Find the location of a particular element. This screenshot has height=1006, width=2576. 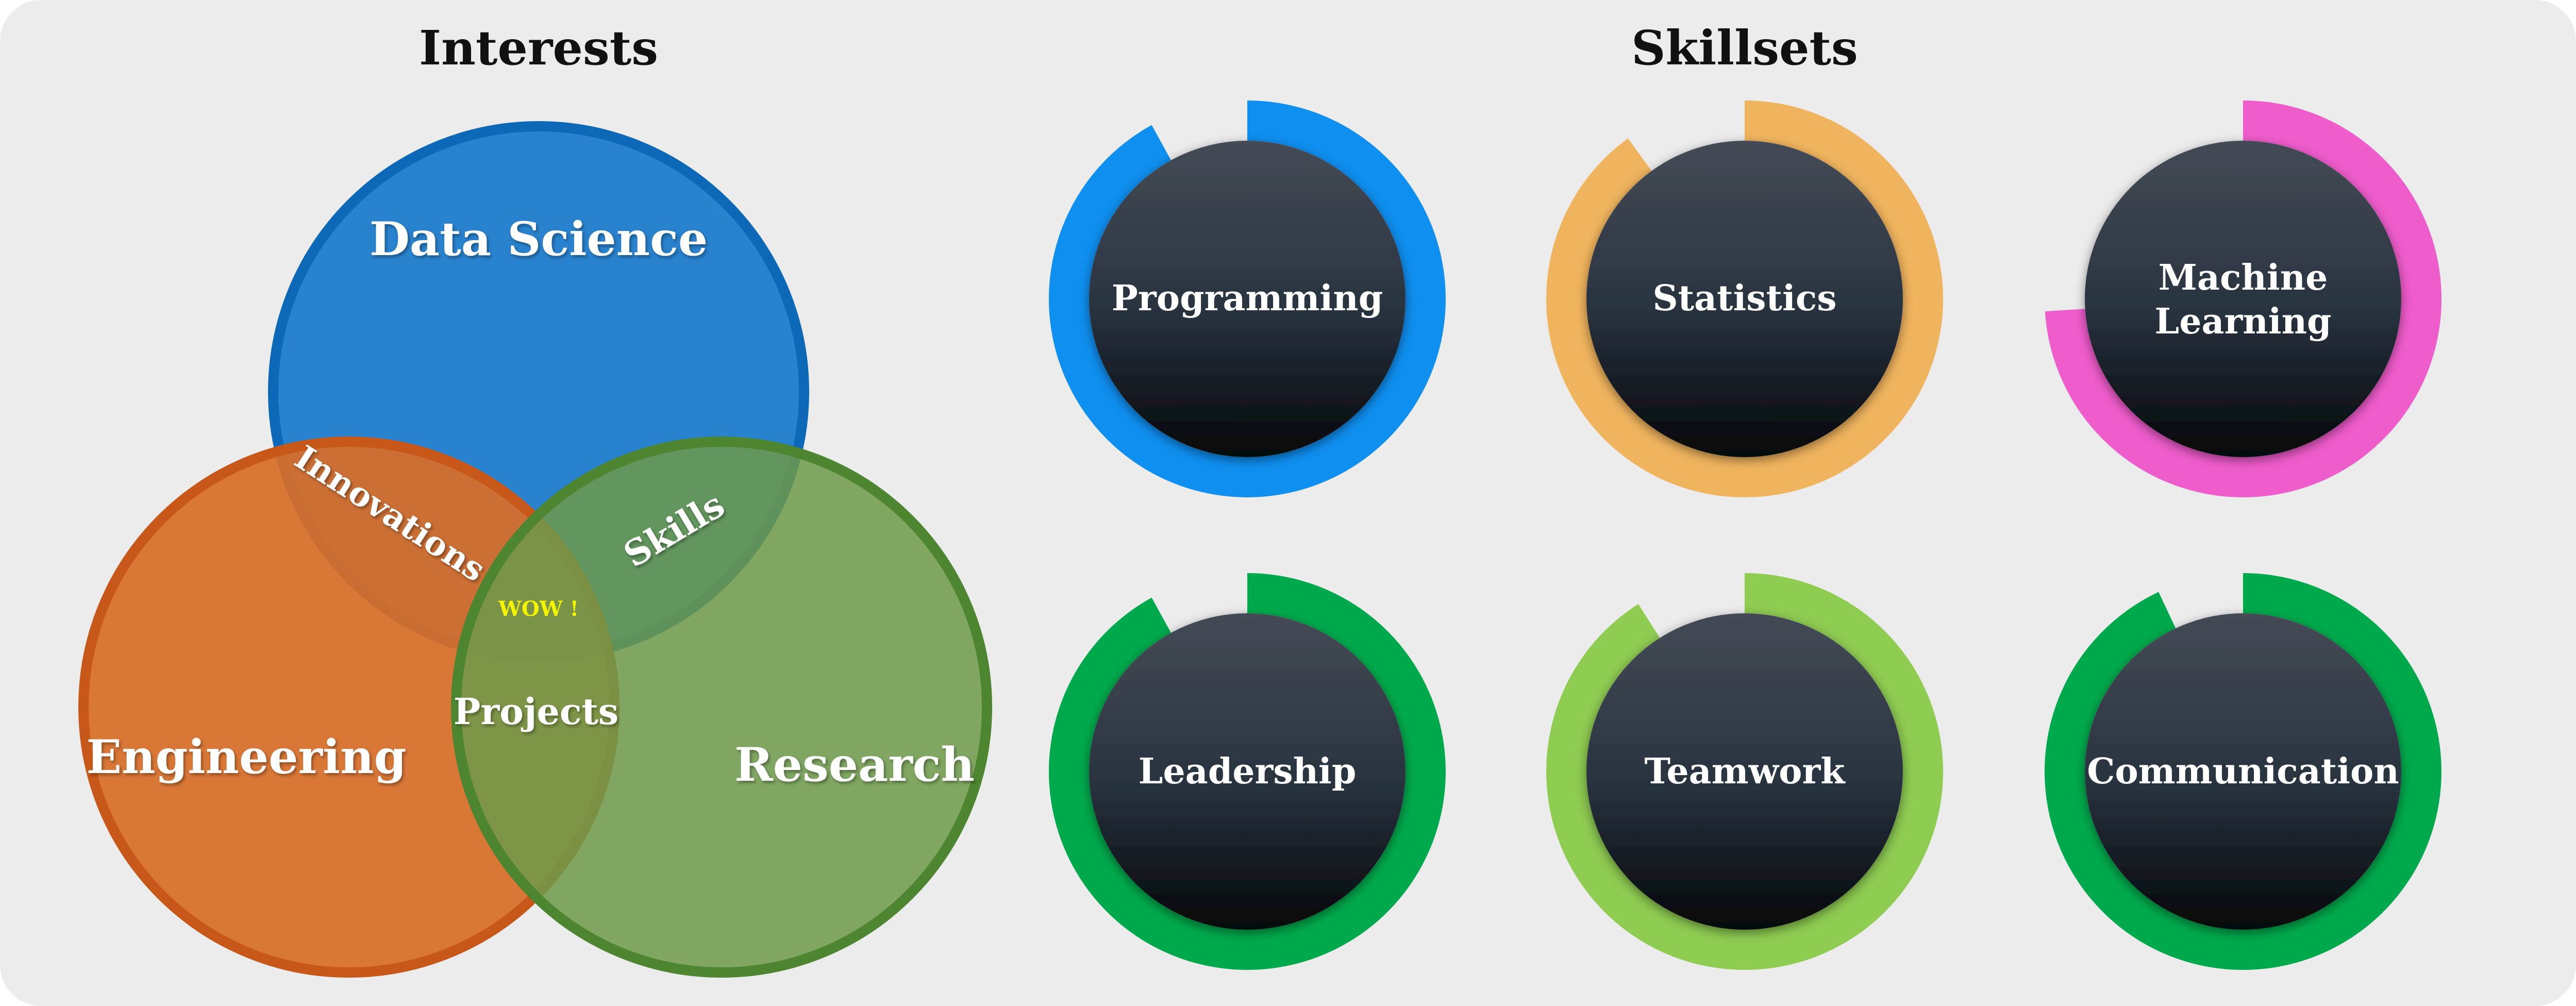

skill-label-machine-learning-line1: Machine is located at coordinates (2243, 277).